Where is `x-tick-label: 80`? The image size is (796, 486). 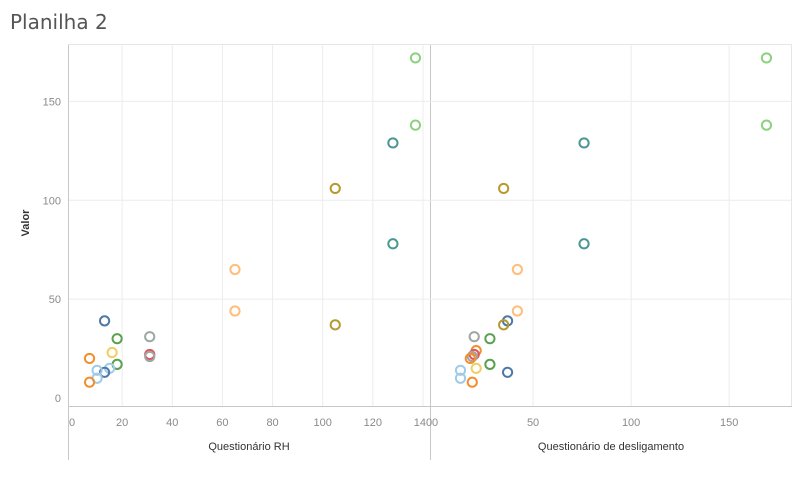 x-tick-label: 80 is located at coordinates (272, 423).